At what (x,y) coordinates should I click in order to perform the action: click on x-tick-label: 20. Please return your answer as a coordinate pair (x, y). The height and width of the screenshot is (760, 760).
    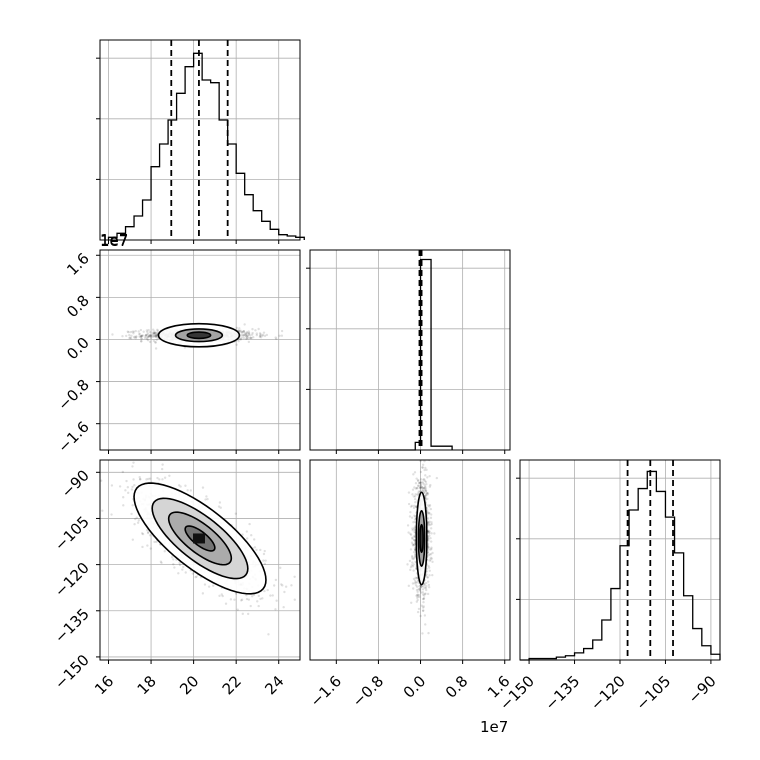
    Looking at the image, I should click on (189, 685).